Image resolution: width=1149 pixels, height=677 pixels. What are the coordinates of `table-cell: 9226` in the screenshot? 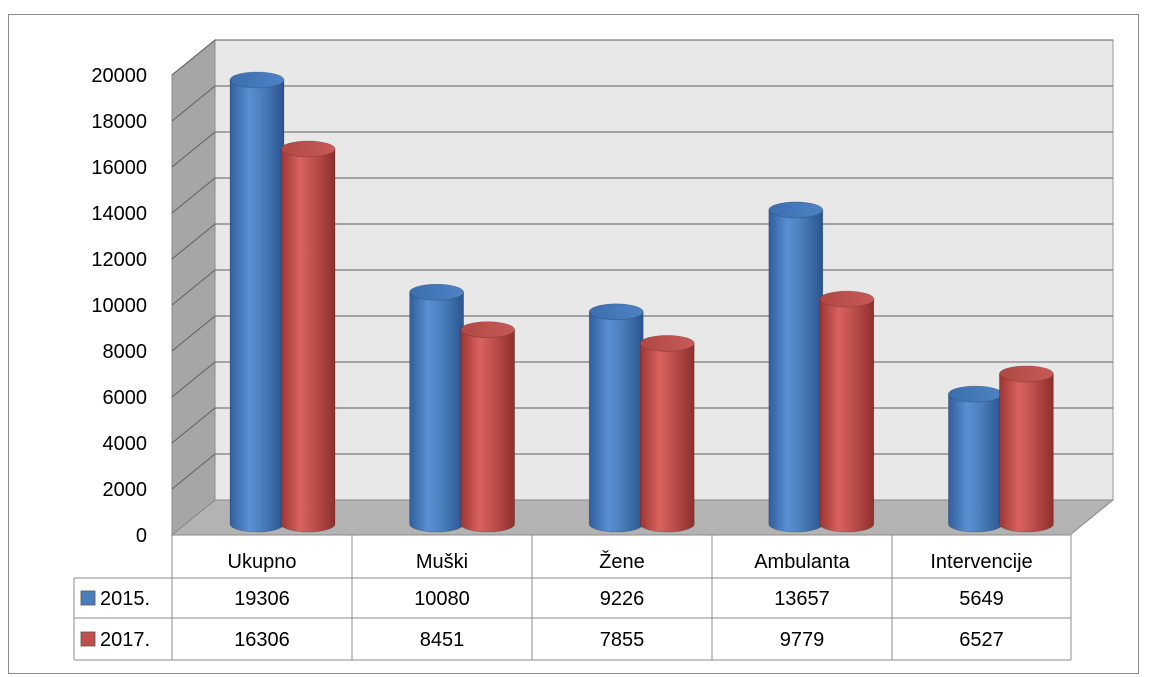 It's located at (622, 599).